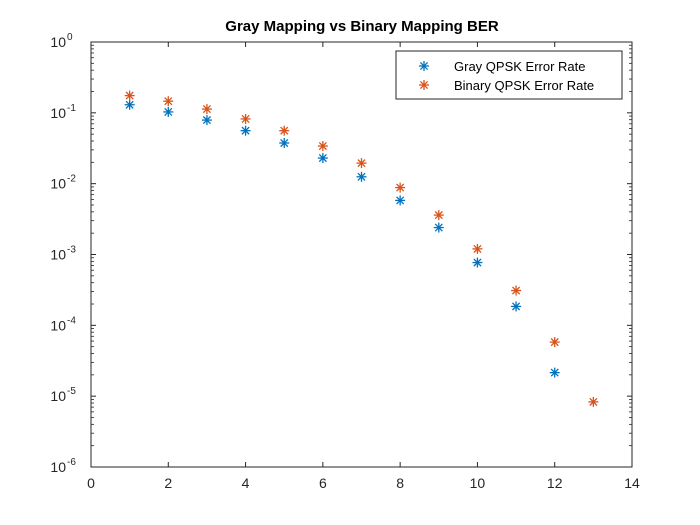  I want to click on y-tick-exponent: -4, so click(71, 320).